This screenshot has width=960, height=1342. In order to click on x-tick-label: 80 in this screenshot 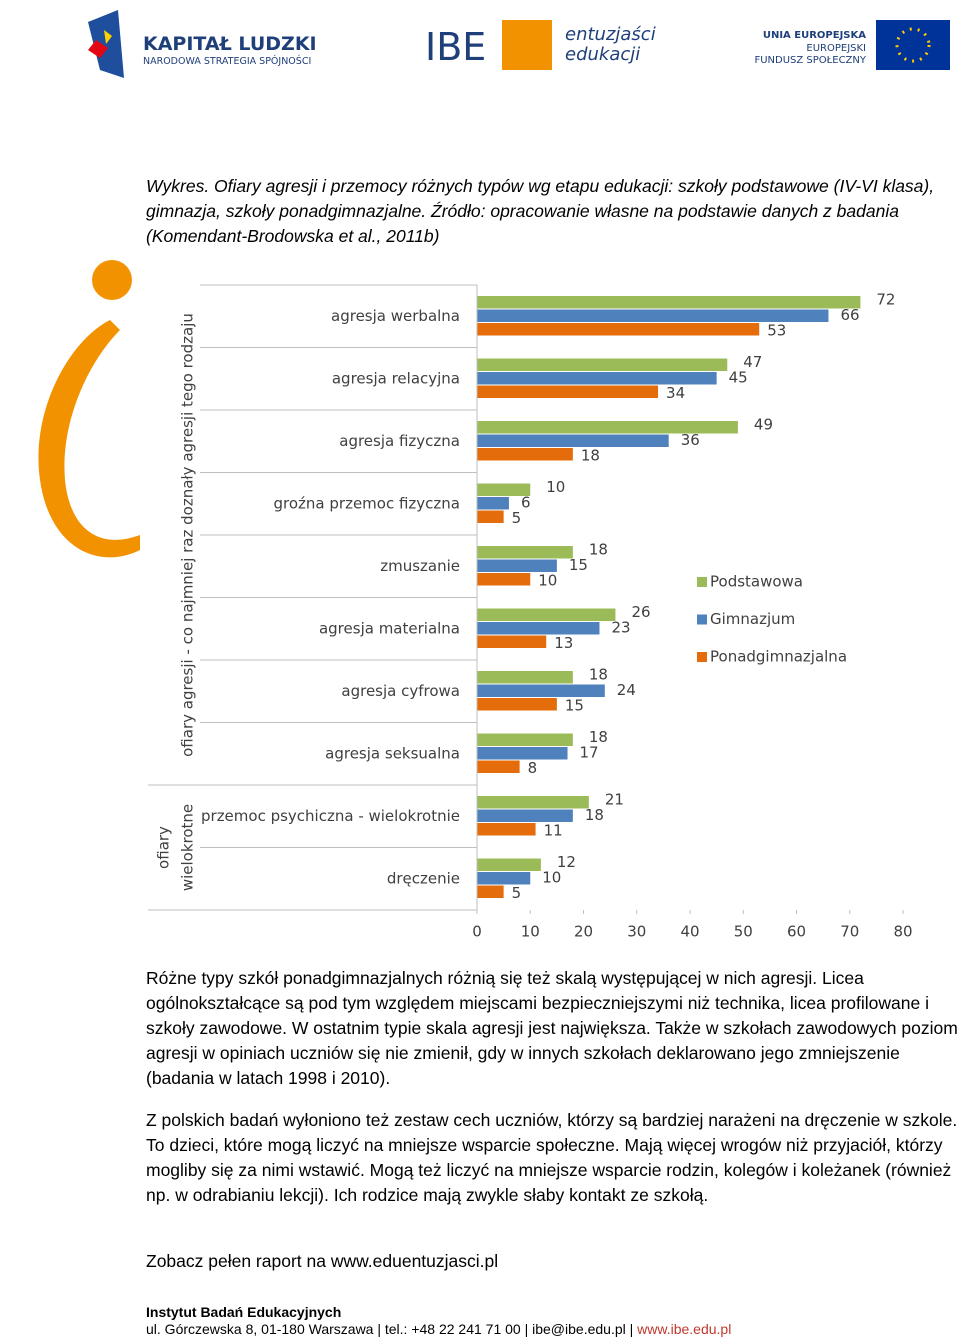, I will do `click(902, 932)`.